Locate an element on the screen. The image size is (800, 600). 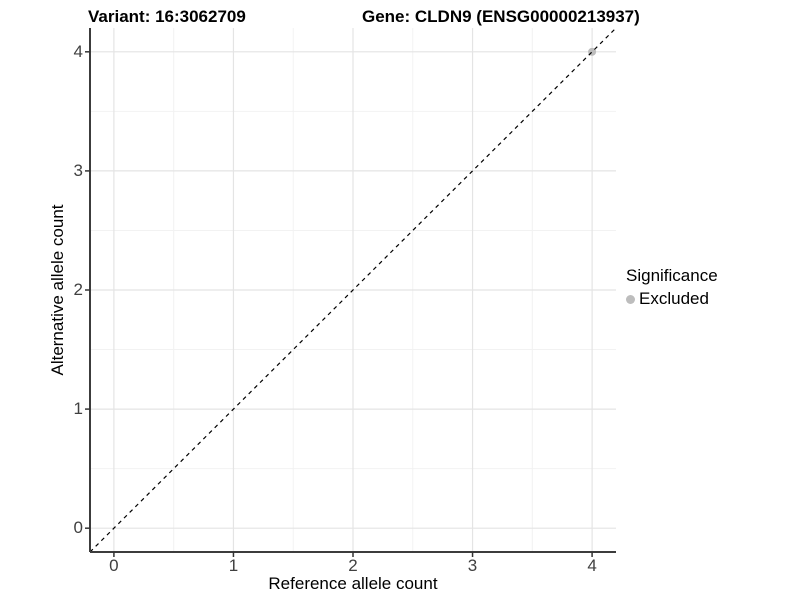
x-tick-label: 3 is located at coordinates (472, 565).